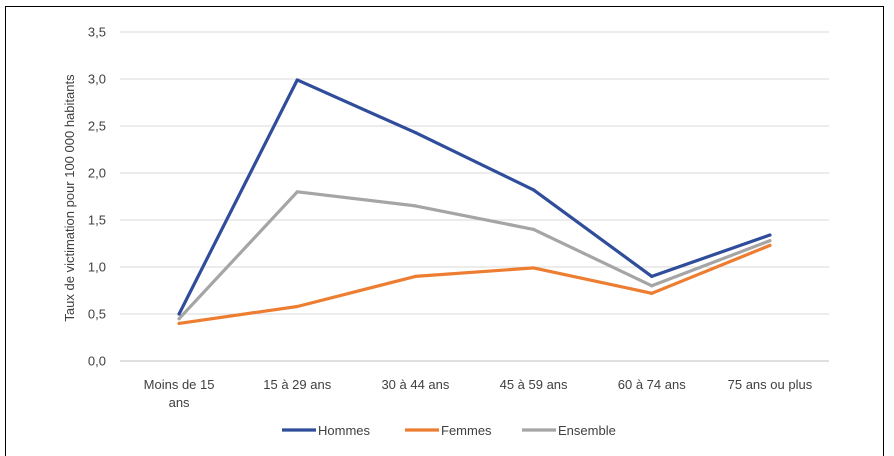  What do you see at coordinates (297, 384) in the screenshot?
I see `x-tick-label: 15 à 29 ans` at bounding box center [297, 384].